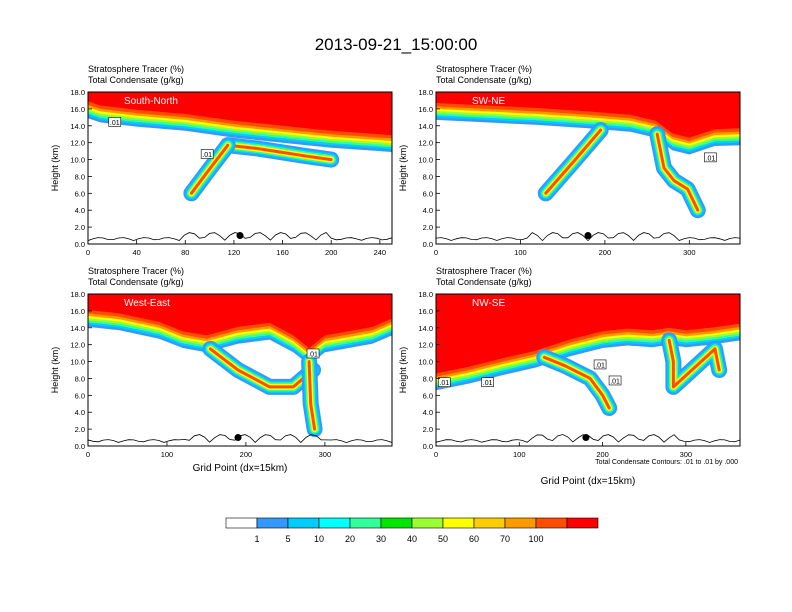  Describe the element at coordinates (319, 539) in the screenshot. I see `colorbar-label: 10` at that location.